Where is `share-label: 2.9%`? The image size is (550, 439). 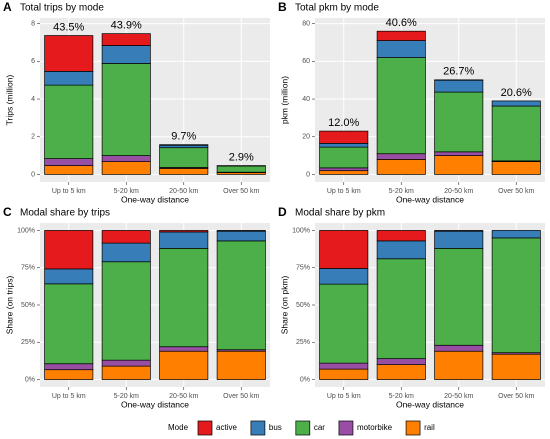
share-label: 2.9% is located at coordinates (241, 158).